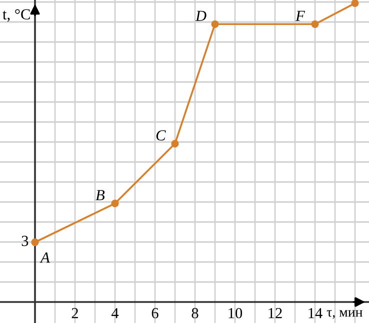 This screenshot has width=369, height=323. I want to click on x-tick-label: 2, so click(75, 313).